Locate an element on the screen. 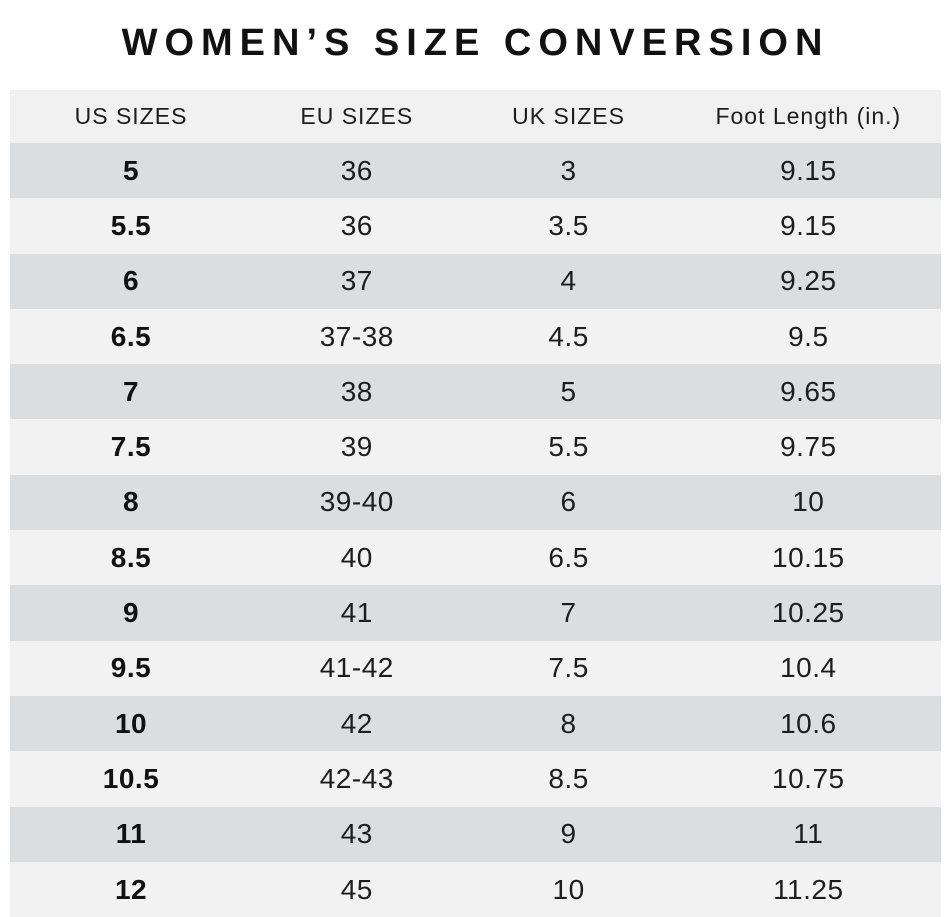  column-header-eu-sizes: EU SIZES is located at coordinates (357, 116).